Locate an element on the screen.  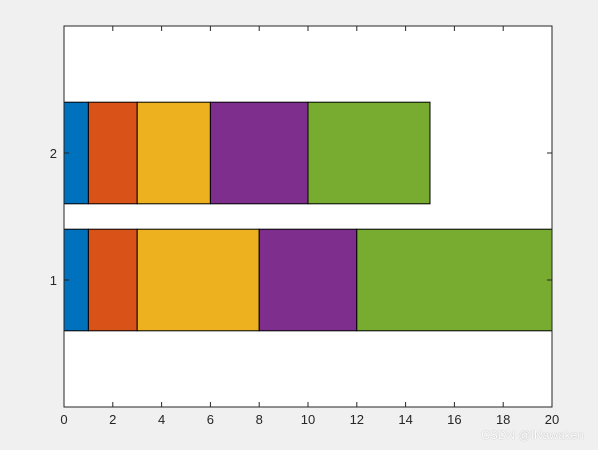
bar-segment-cat2-series2 is located at coordinates (112, 153).